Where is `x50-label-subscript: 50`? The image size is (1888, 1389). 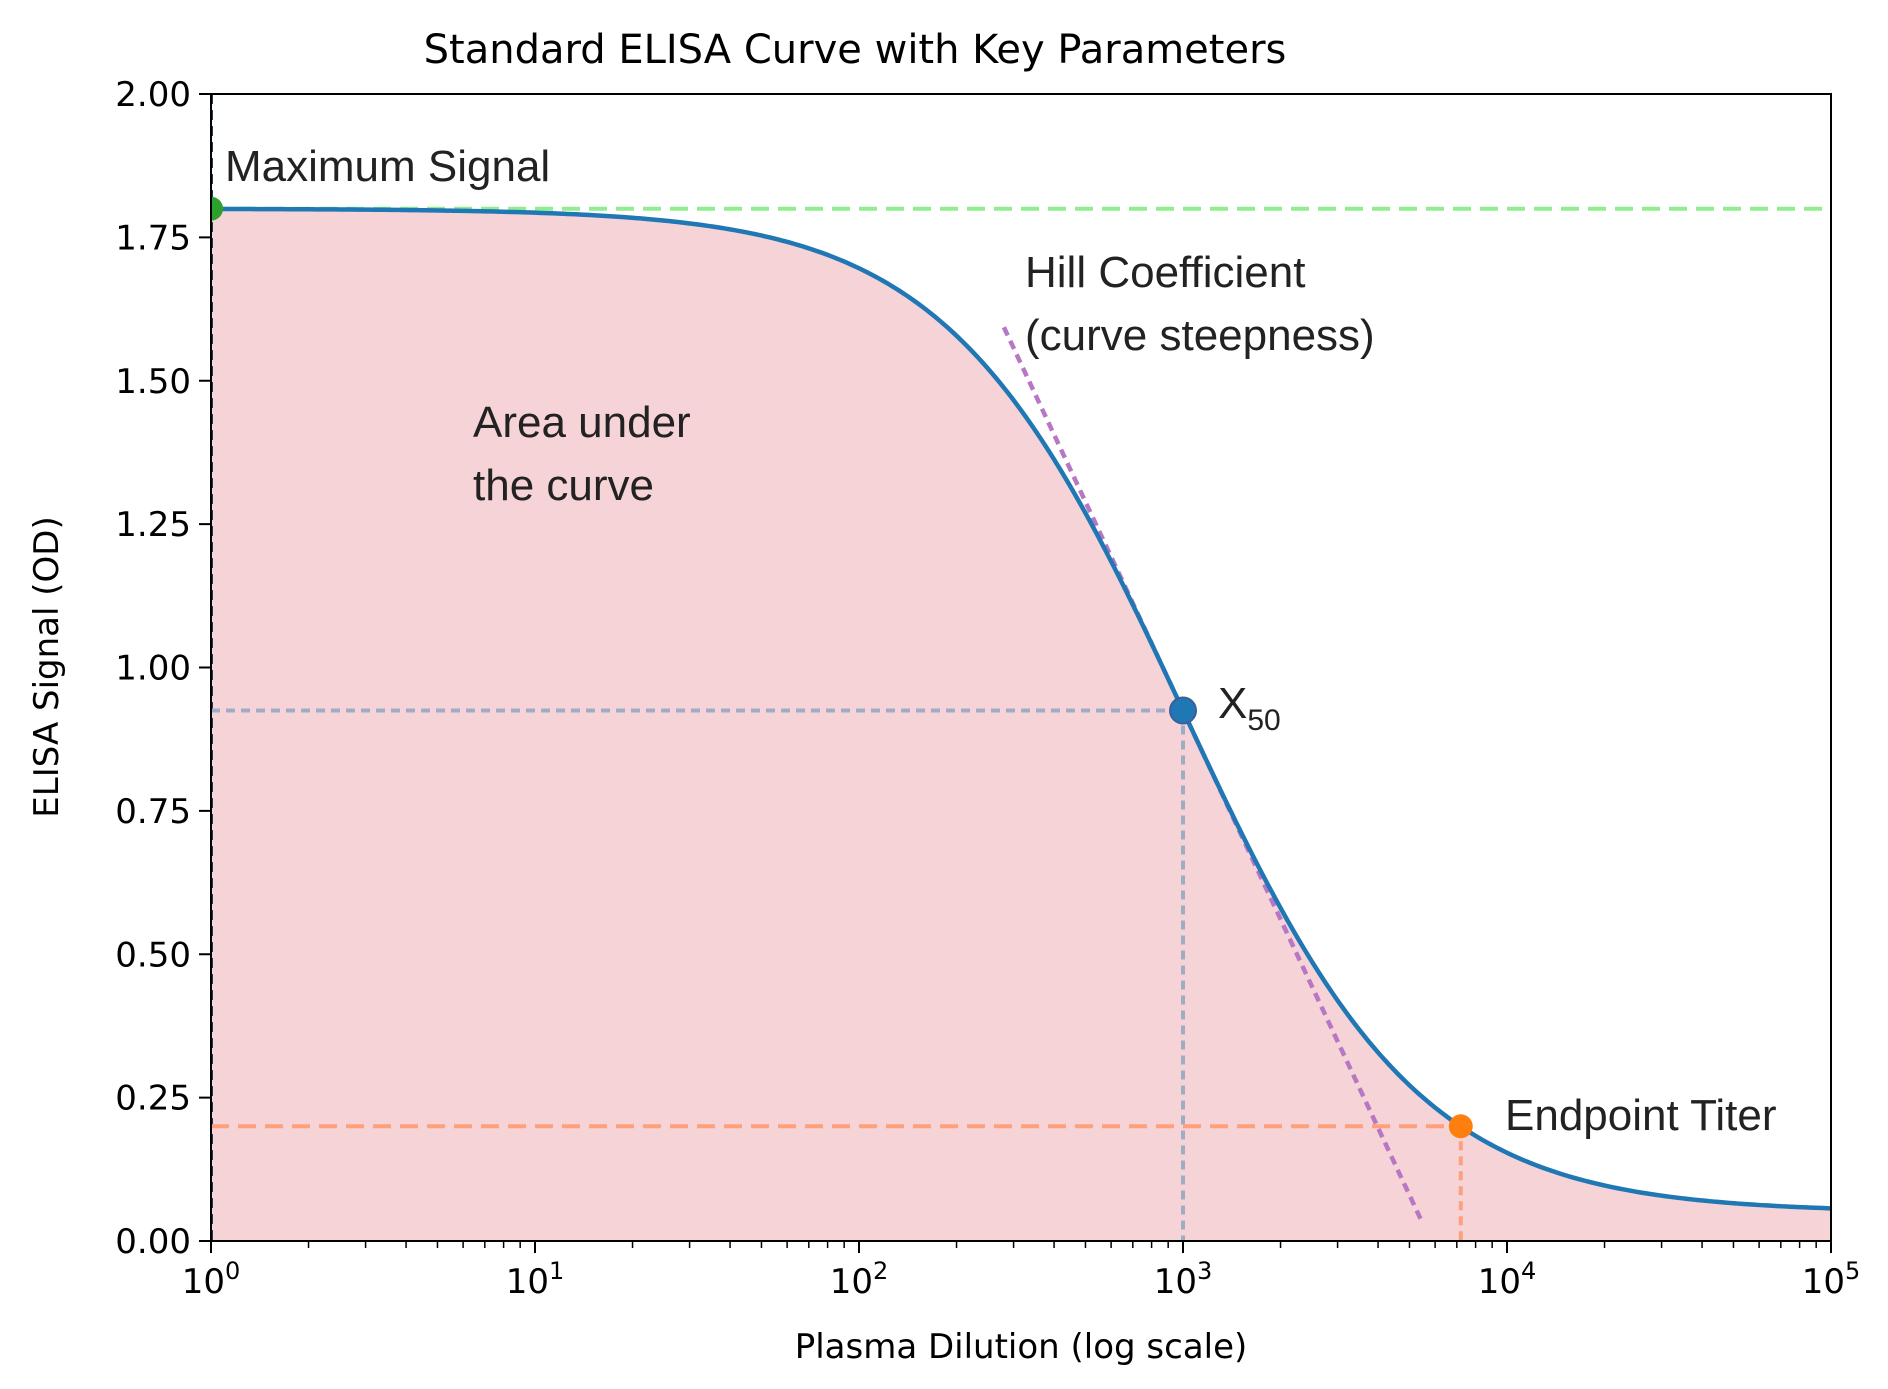
x50-label-subscript: 50 is located at coordinates (1263, 720).